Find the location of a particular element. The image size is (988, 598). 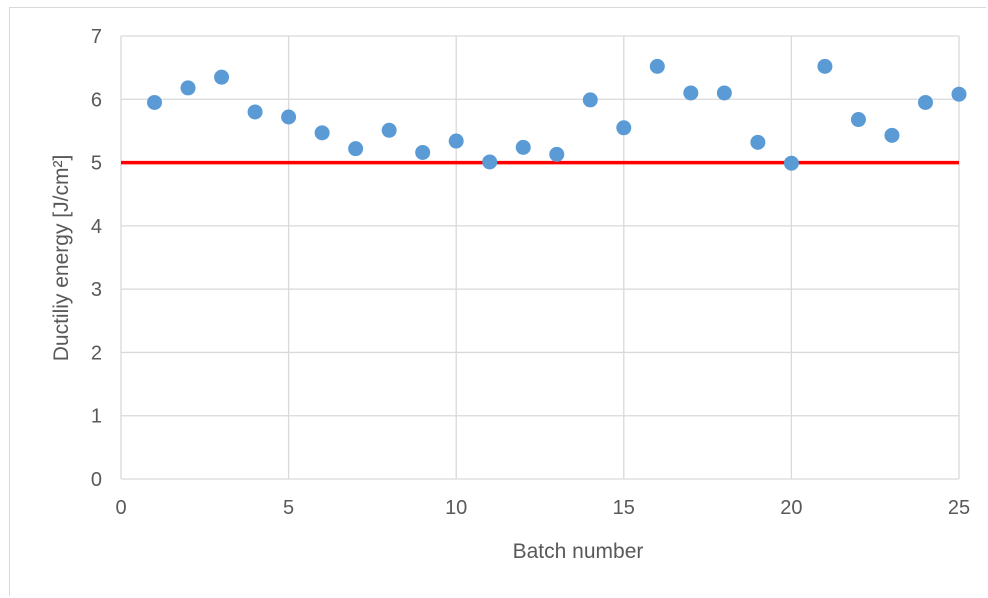

y-tick-labels: 0 1 2 3 4 5 6 7 is located at coordinates (96, 258).